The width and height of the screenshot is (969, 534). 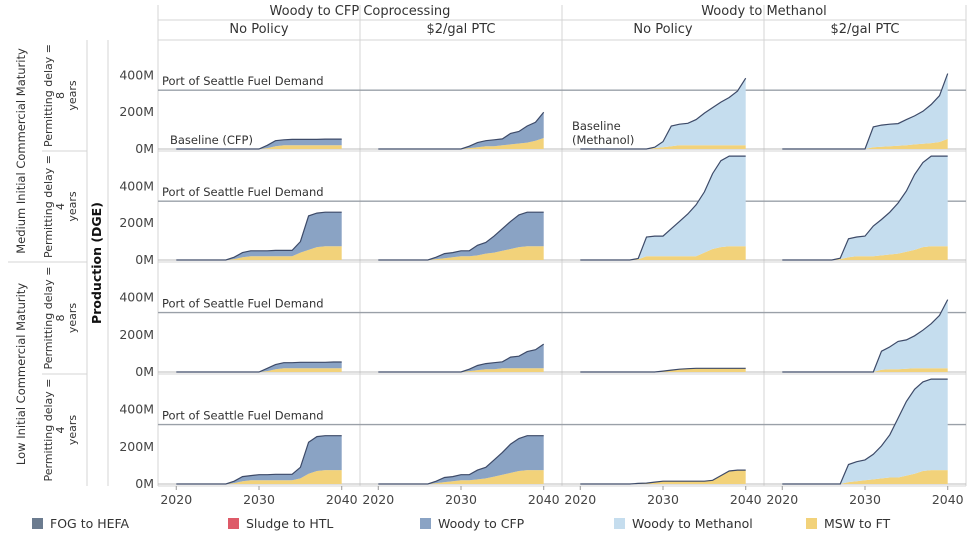 I want to click on legend-label: FOG to HEFA, so click(x=90, y=523).